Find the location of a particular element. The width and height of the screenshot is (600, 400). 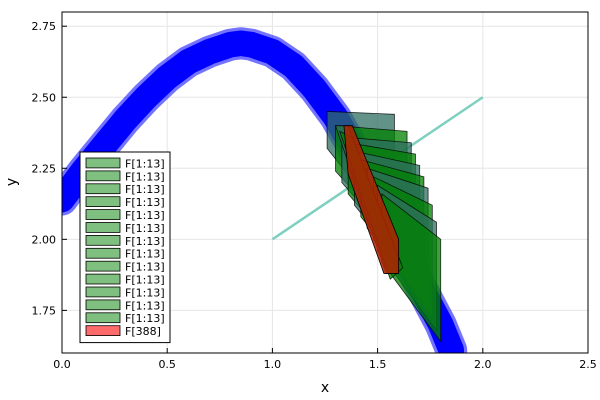

legend-label-11: F[1:13] is located at coordinates (145, 292).